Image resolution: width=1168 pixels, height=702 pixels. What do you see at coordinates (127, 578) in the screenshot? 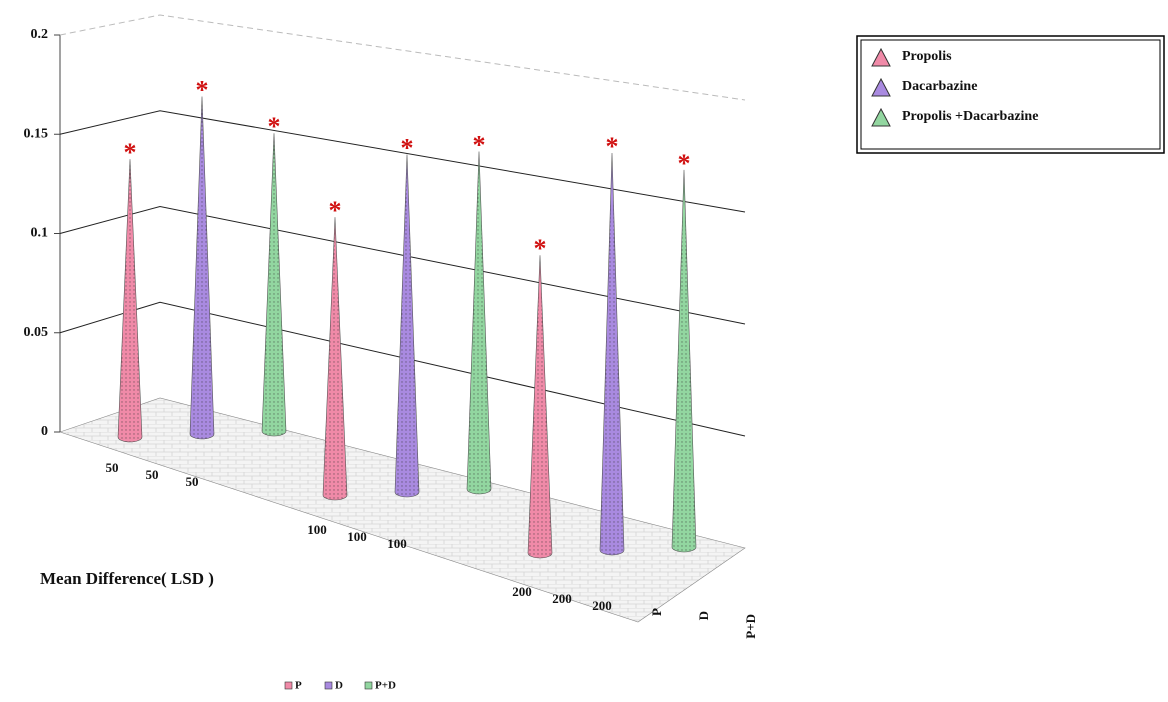
I see `x-axis-title: Mean Difference( LSD )` at bounding box center [127, 578].